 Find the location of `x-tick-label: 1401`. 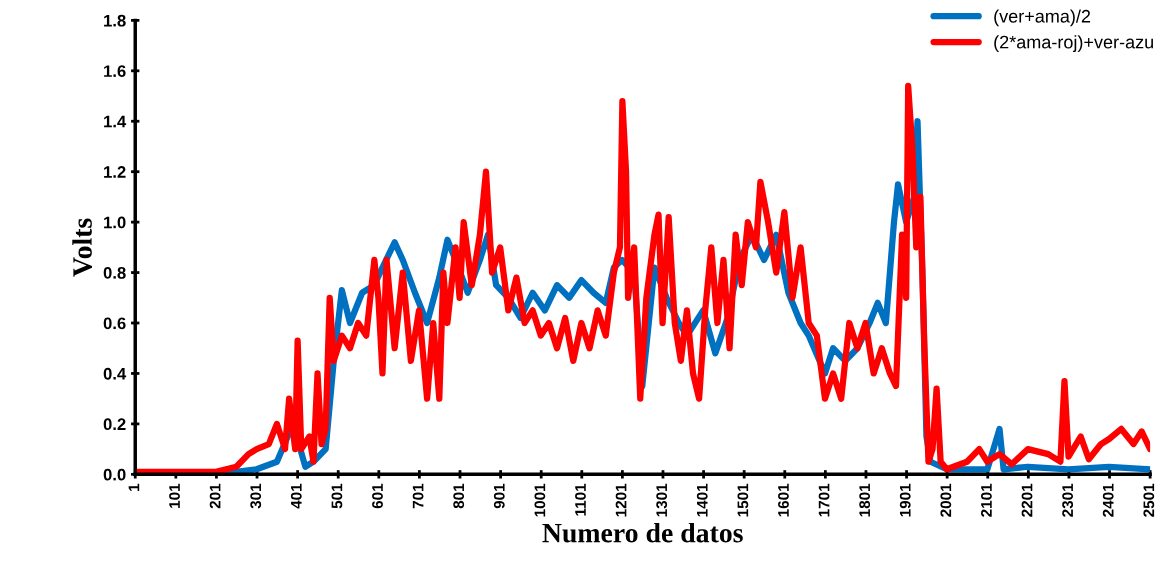

x-tick-label: 1401 is located at coordinates (702, 500).